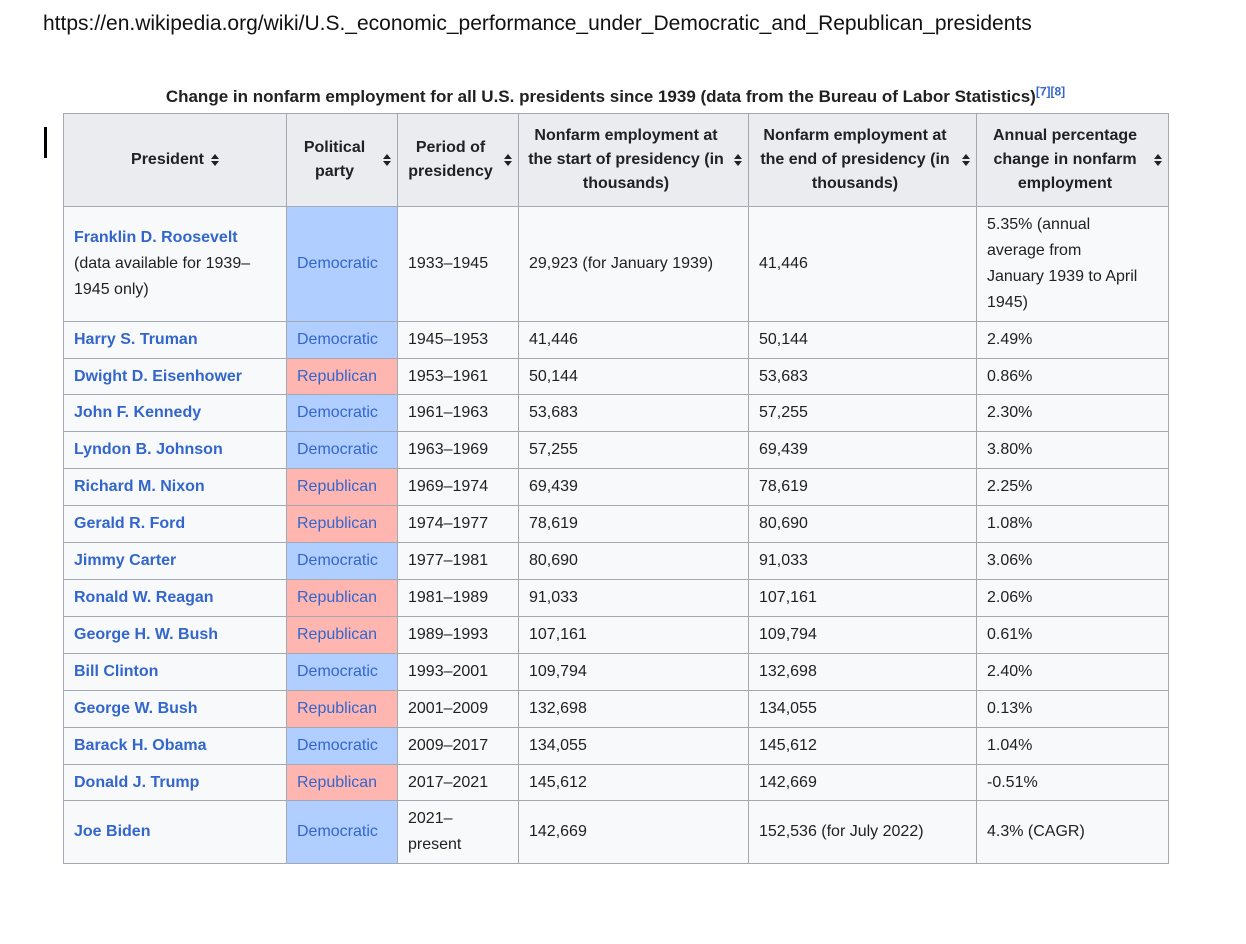 Image resolution: width=1246 pixels, height=944 pixels. What do you see at coordinates (136, 708) in the screenshot?
I see `president-link: George W. Bush` at bounding box center [136, 708].